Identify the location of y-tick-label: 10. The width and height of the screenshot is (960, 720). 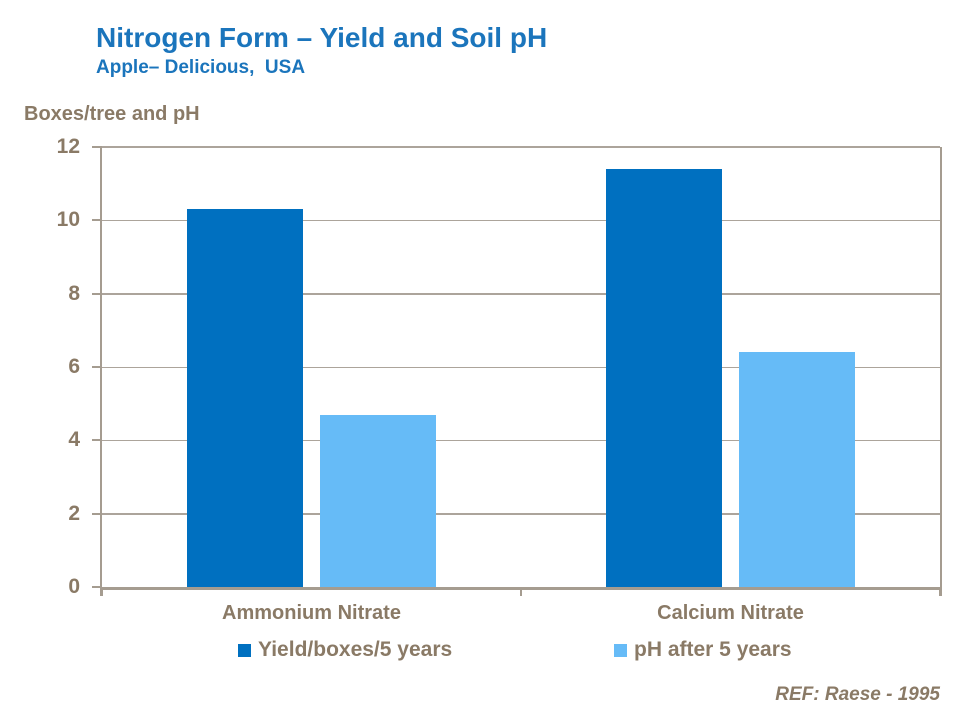
(68, 220).